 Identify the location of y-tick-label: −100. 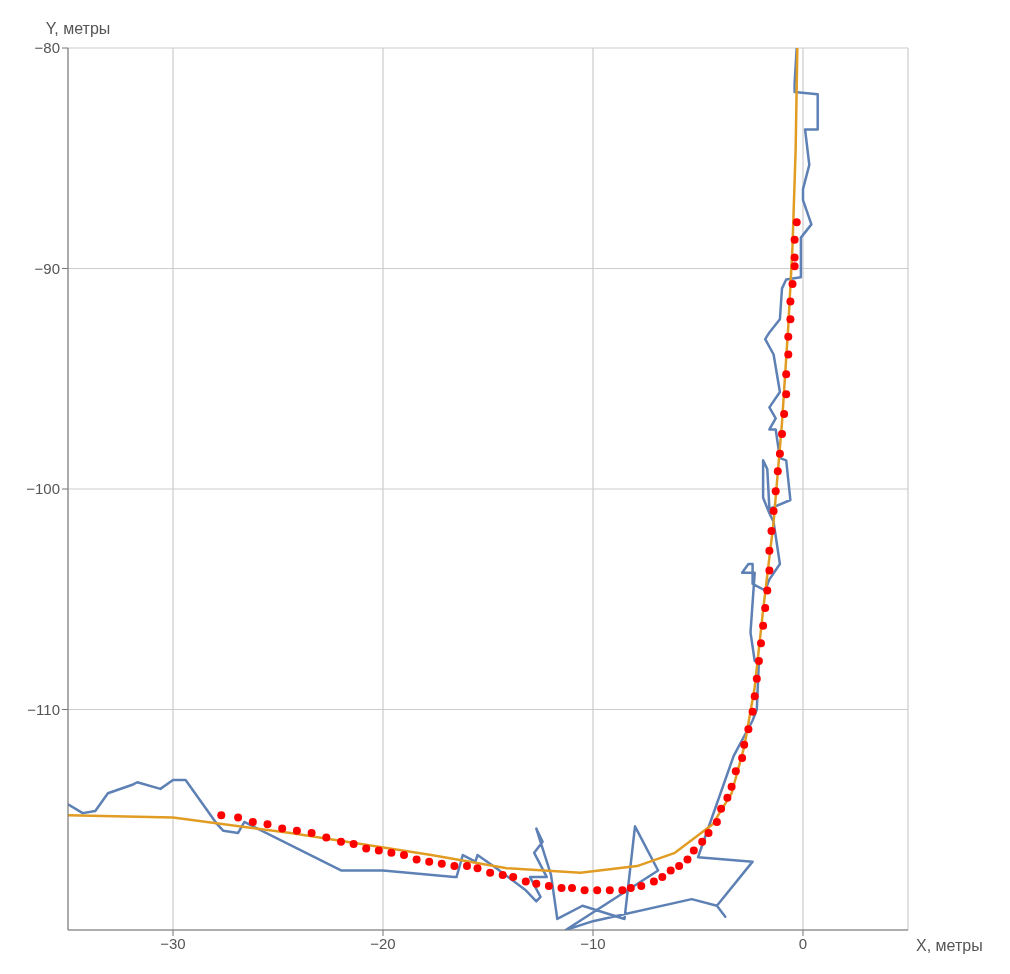
(43, 489).